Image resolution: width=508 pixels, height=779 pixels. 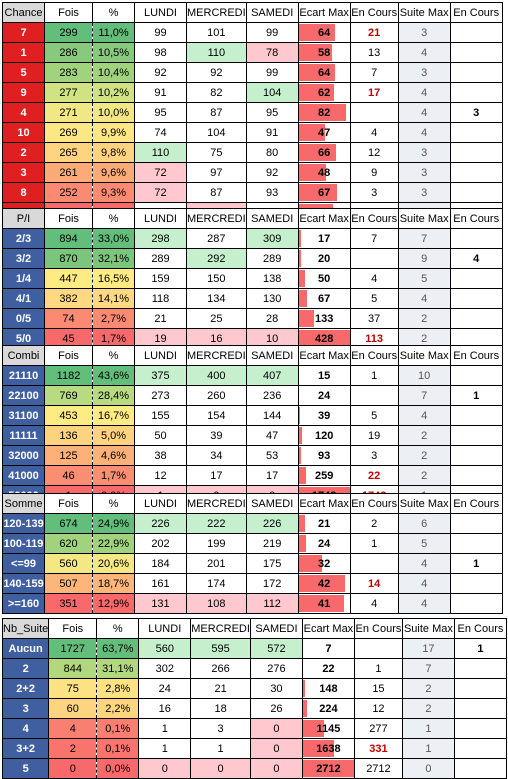 I want to click on cell-category: 3+2, so click(x=25, y=748).